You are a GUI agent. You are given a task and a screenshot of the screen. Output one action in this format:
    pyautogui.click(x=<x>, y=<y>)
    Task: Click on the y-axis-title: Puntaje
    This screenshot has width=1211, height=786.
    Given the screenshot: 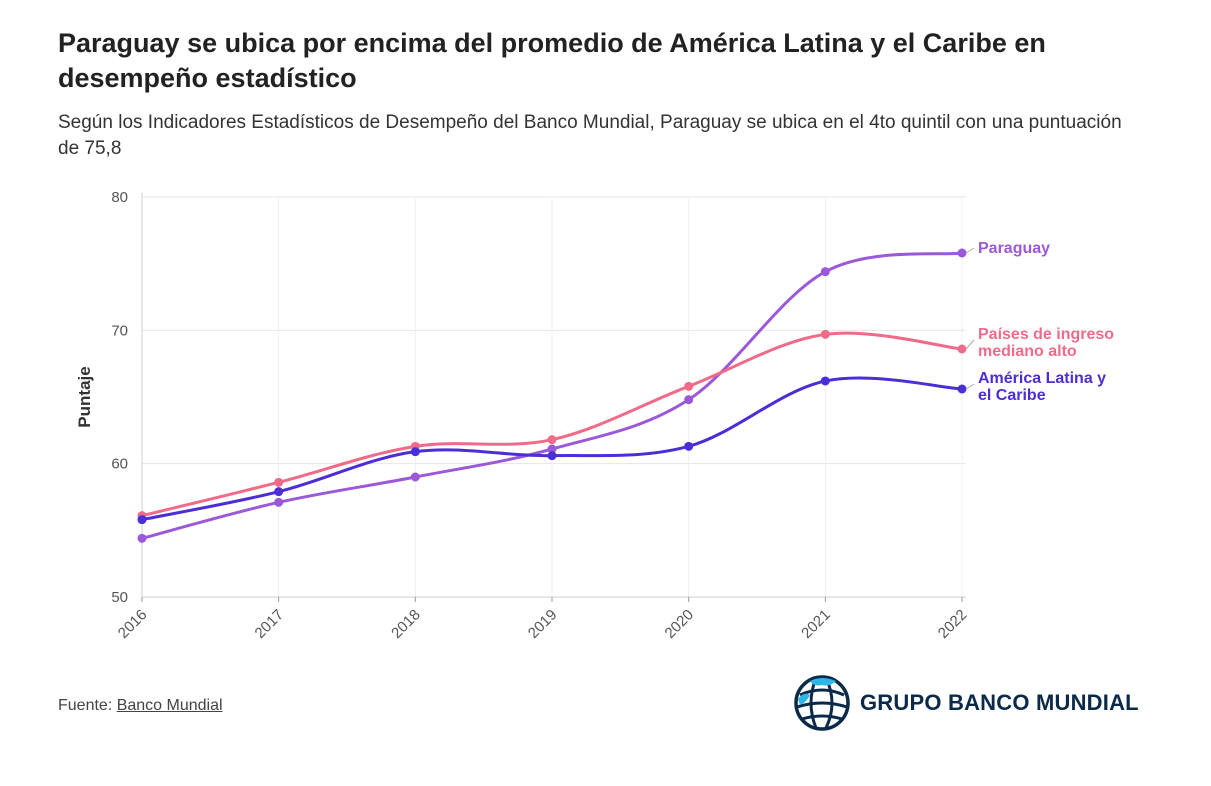 What is the action you would take?
    pyautogui.click(x=84, y=396)
    